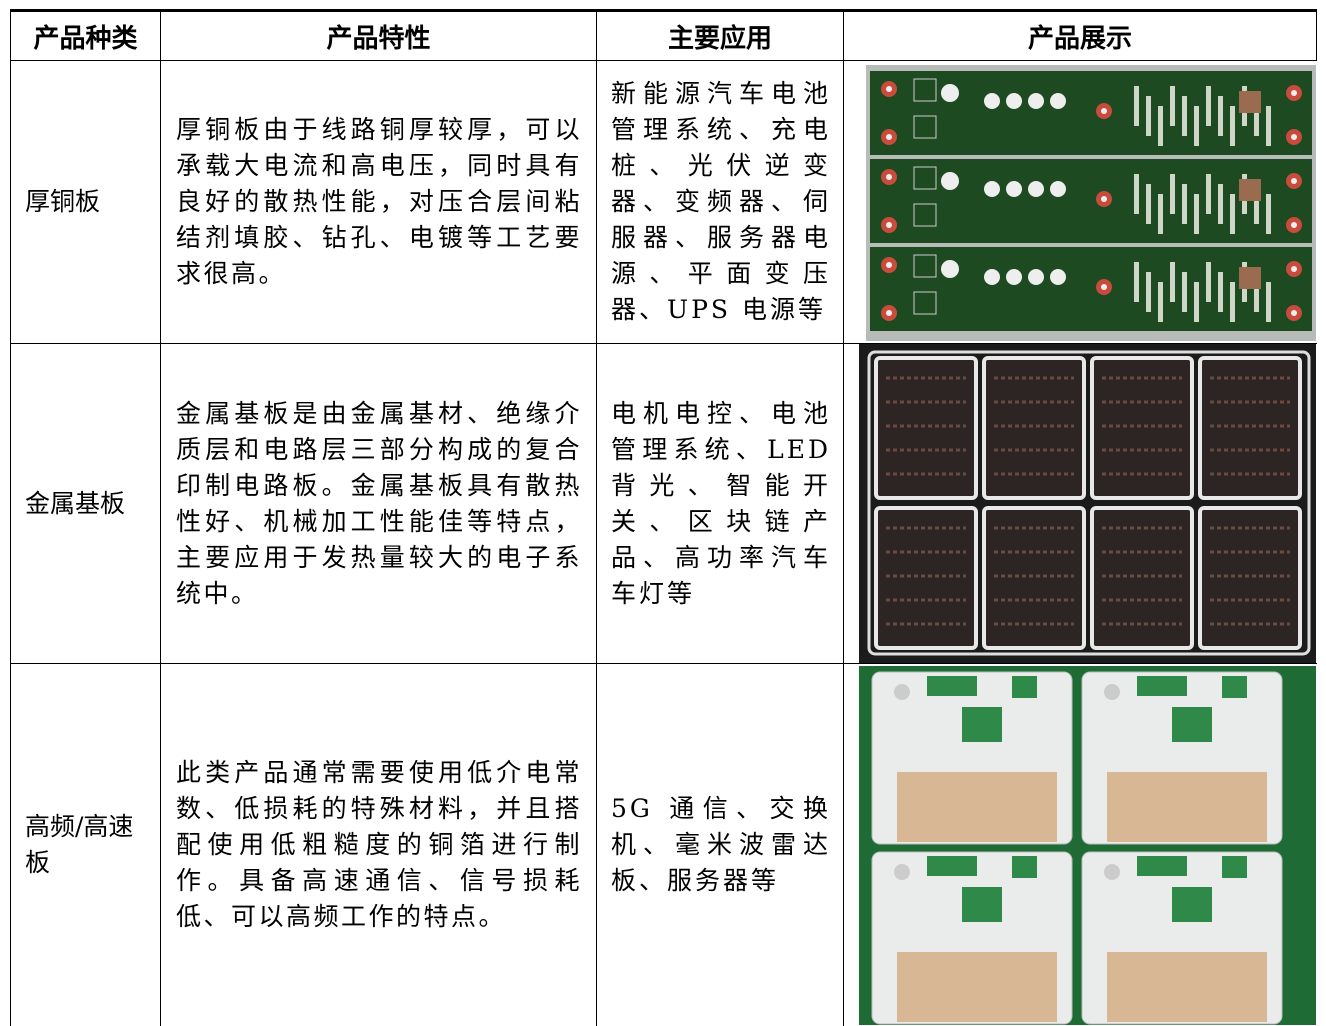 The image size is (1326, 1026). I want to click on header-cell: 产品展示, so click(1080, 35).